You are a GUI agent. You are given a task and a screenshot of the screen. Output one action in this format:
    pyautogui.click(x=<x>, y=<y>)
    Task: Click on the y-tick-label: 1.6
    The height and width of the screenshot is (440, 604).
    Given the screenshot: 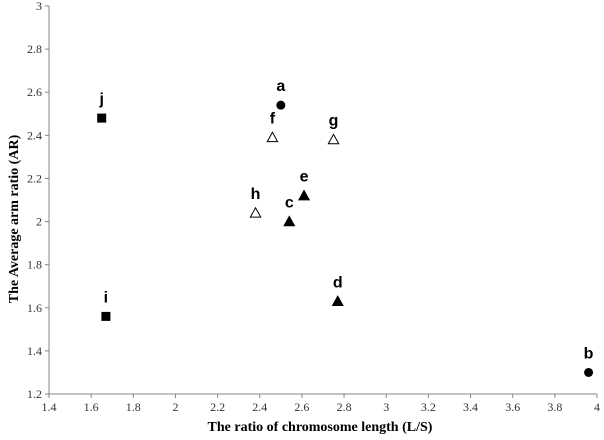 What is the action you would take?
    pyautogui.click(x=34, y=308)
    